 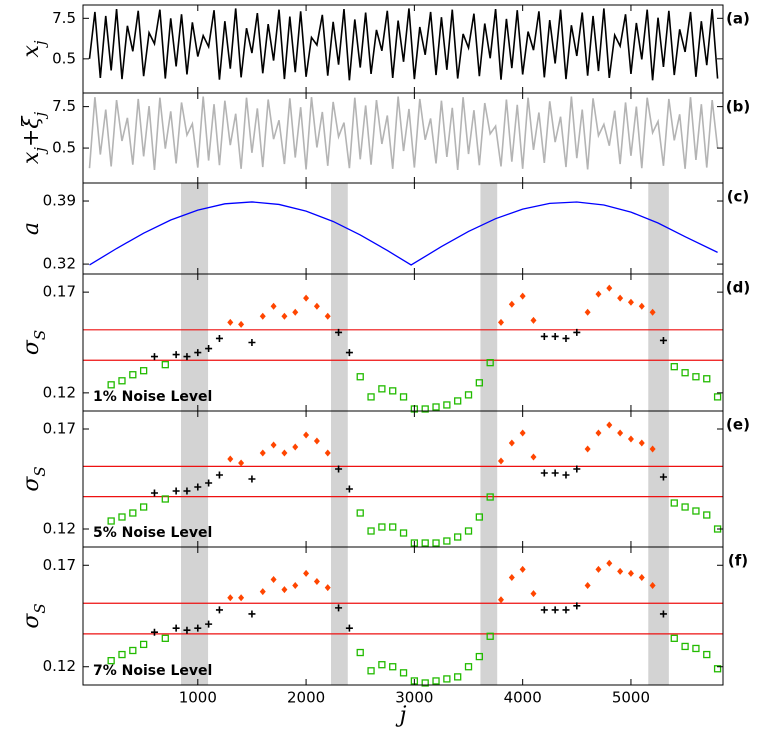 I want to click on y-tick-label: 0.17, so click(x=59, y=565).